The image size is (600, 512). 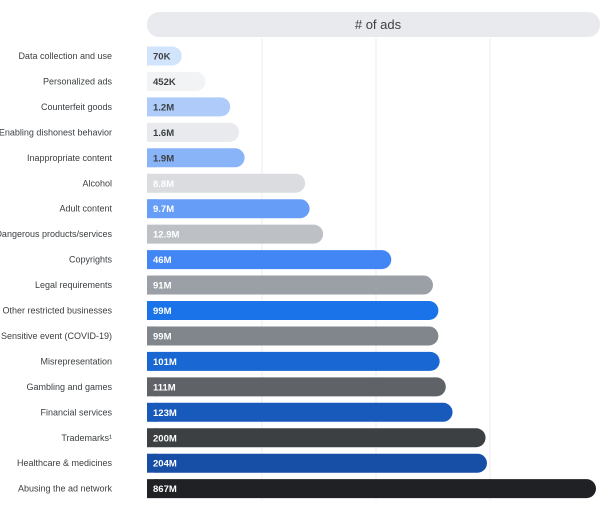 What do you see at coordinates (74, 285) in the screenshot?
I see `category-label: Legal requirements` at bounding box center [74, 285].